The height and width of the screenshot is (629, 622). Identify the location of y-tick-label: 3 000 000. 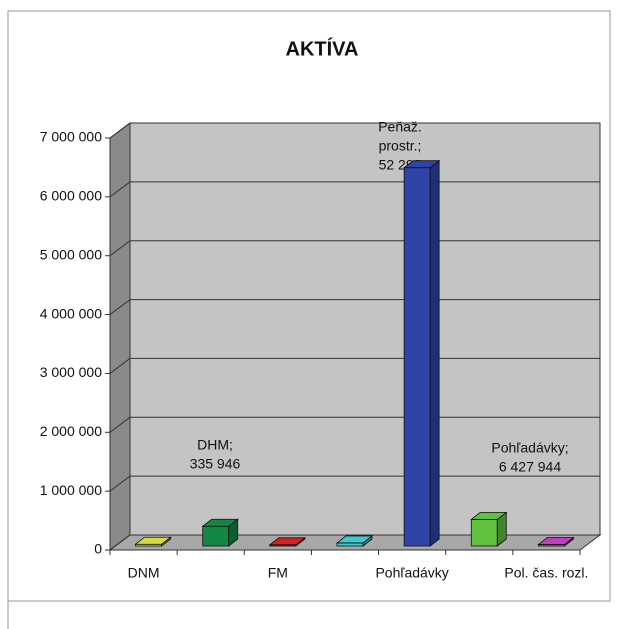
(71, 372).